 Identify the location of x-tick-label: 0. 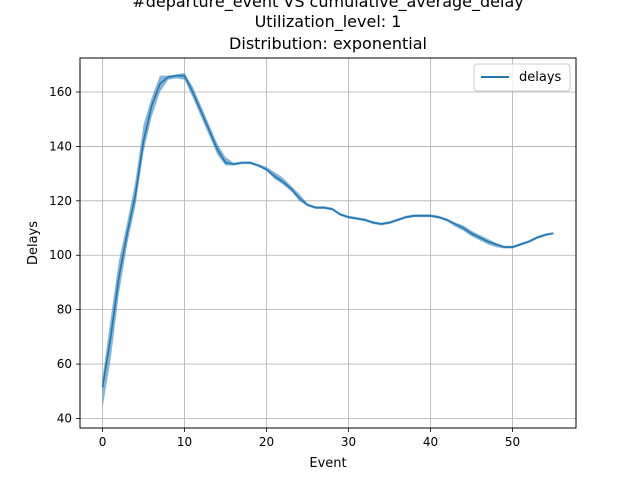
(103, 442).